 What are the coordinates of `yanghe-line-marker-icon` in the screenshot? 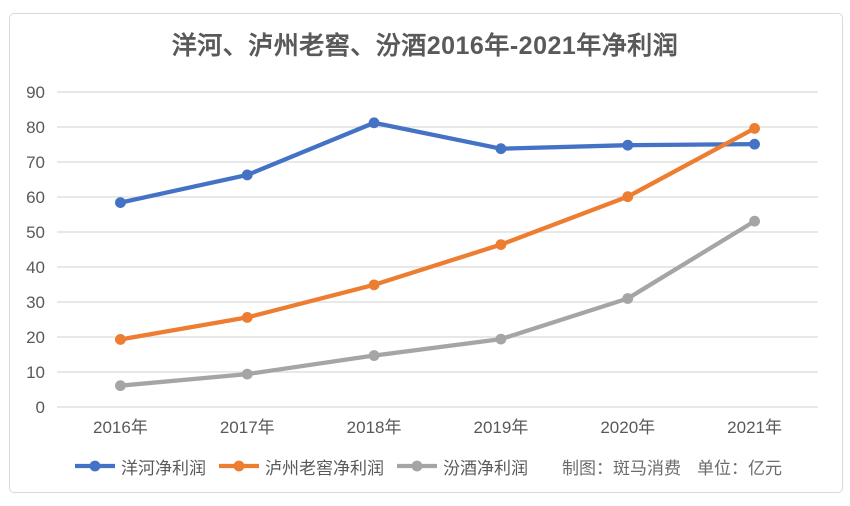 It's located at (95, 466).